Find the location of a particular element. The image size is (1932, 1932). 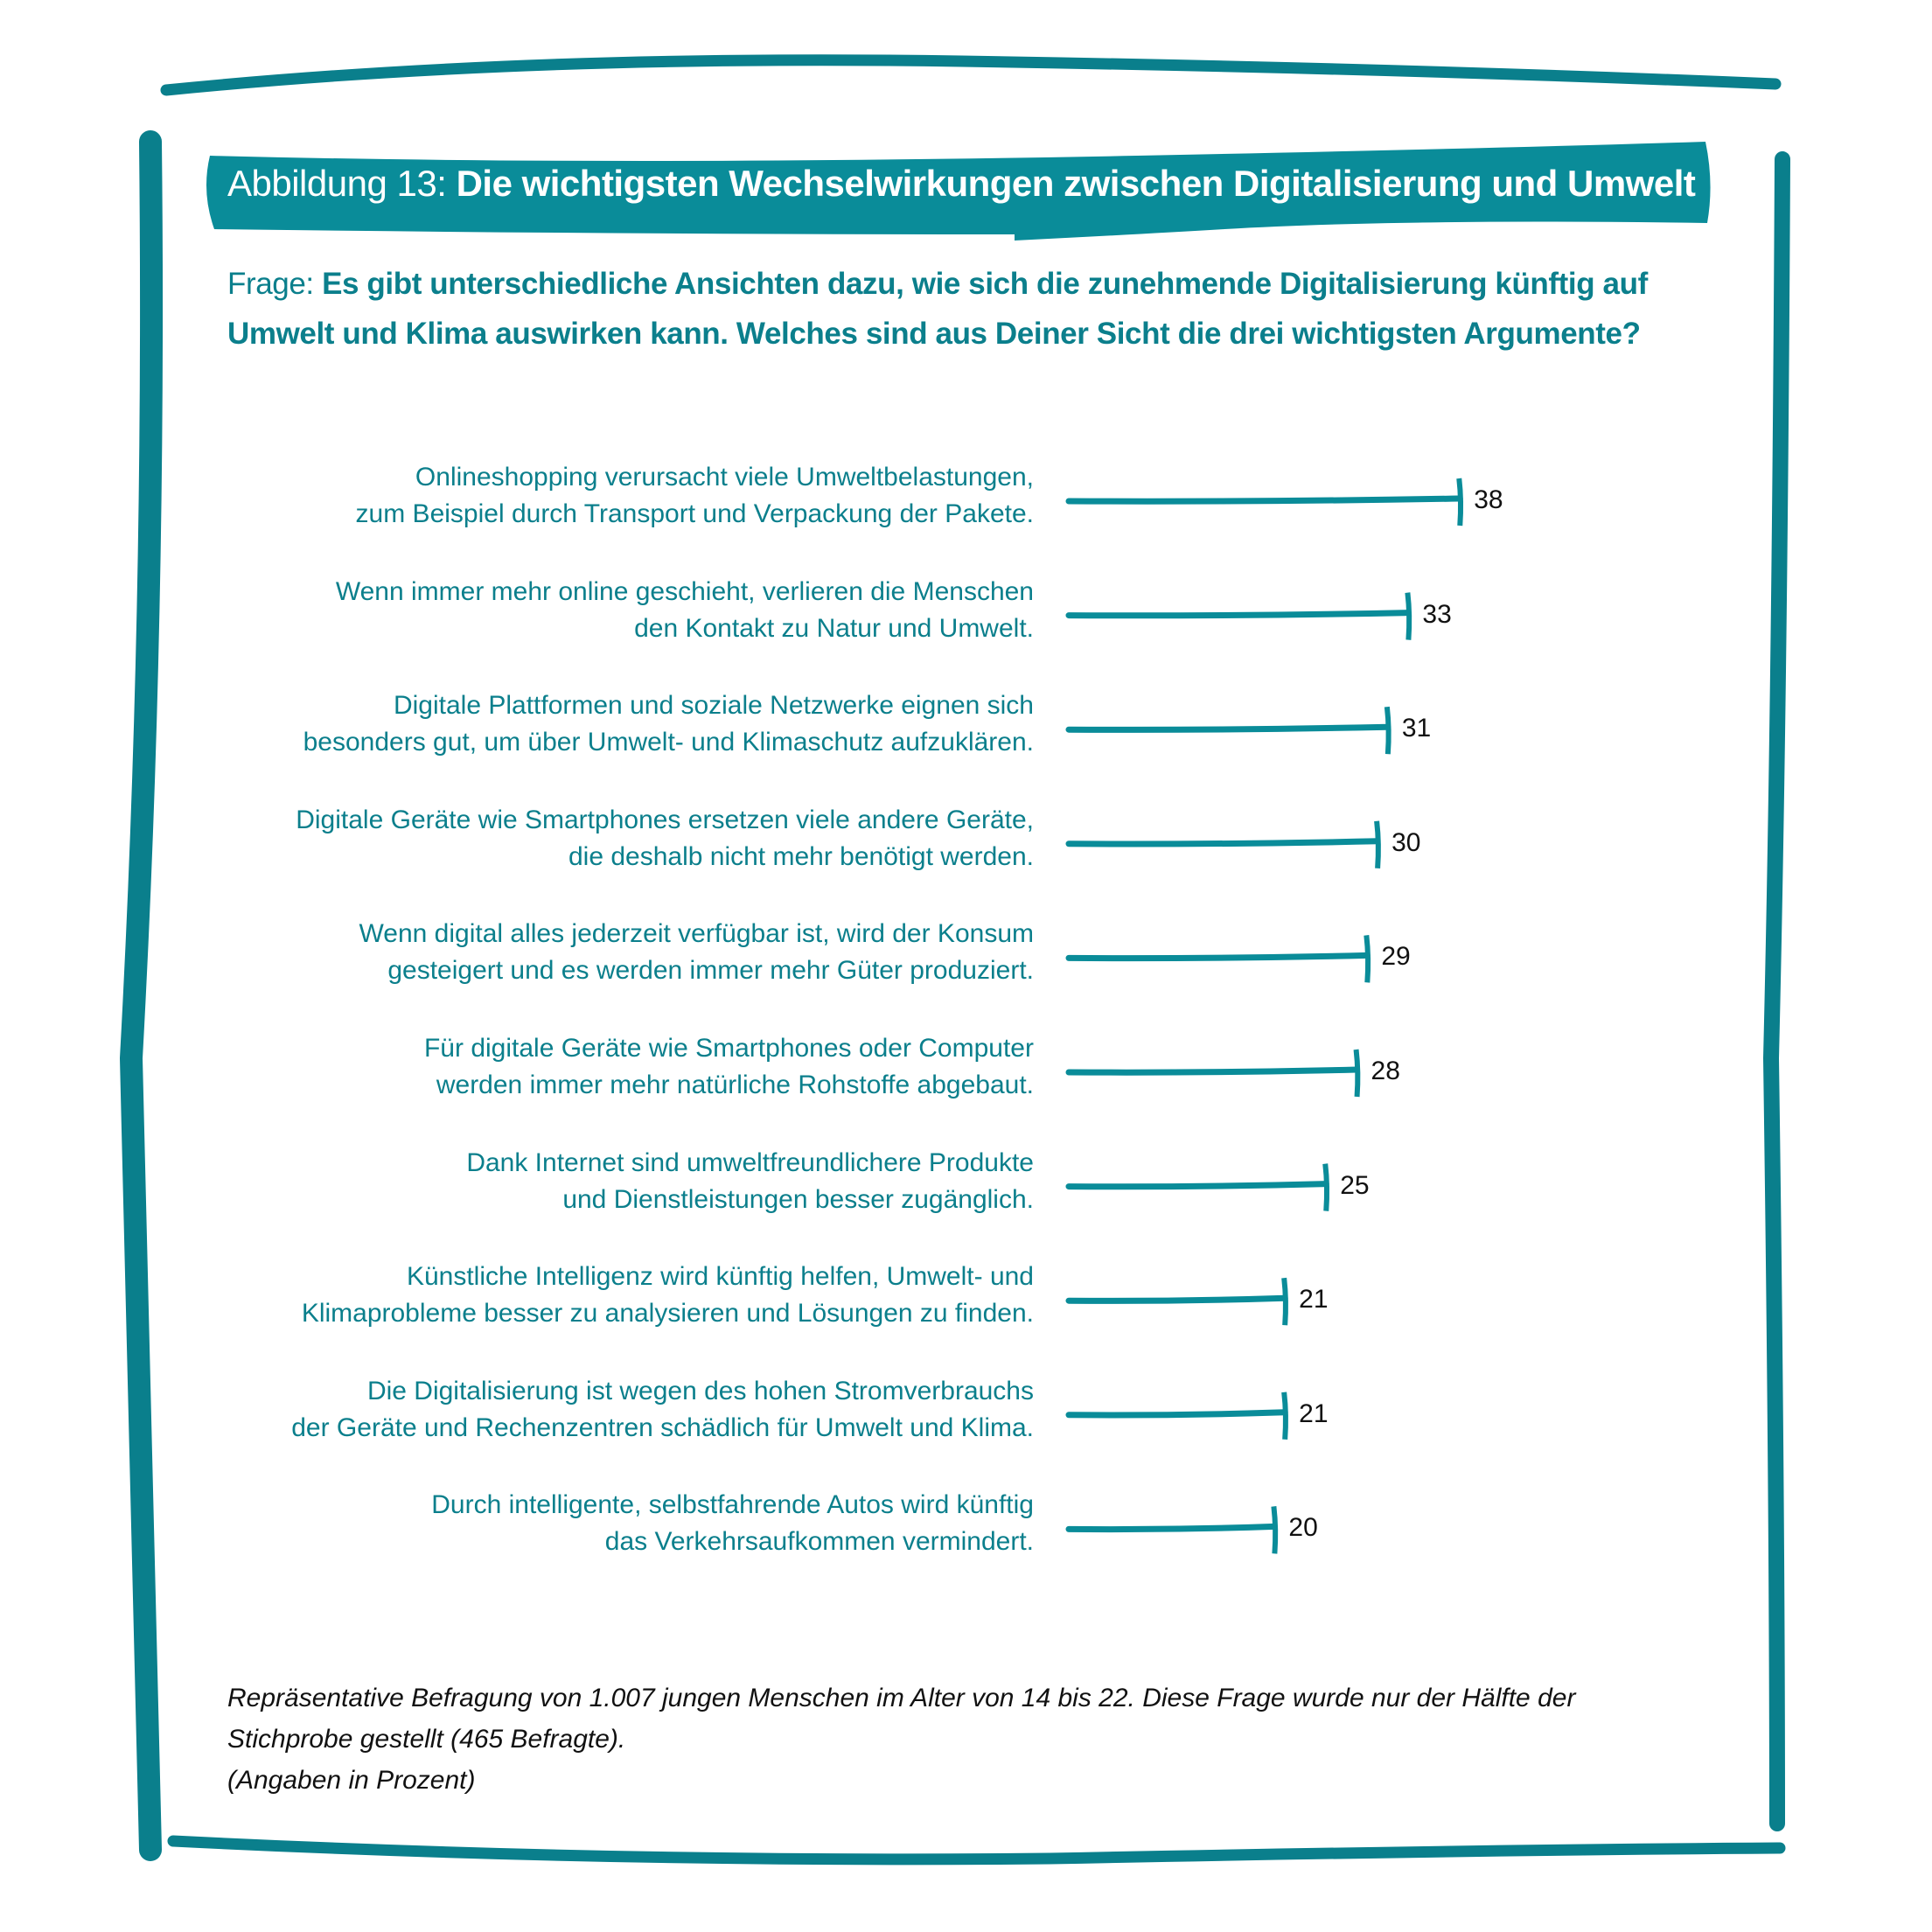

data-label: 28 is located at coordinates (1385, 1071).